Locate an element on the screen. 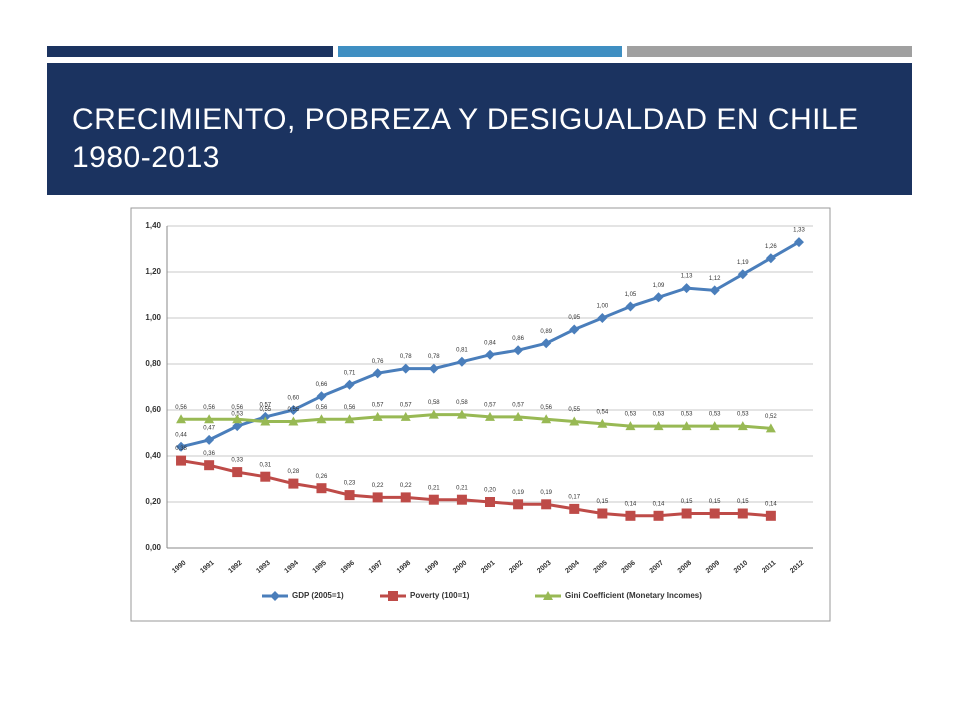  data-label: 0,54 is located at coordinates (603, 412).